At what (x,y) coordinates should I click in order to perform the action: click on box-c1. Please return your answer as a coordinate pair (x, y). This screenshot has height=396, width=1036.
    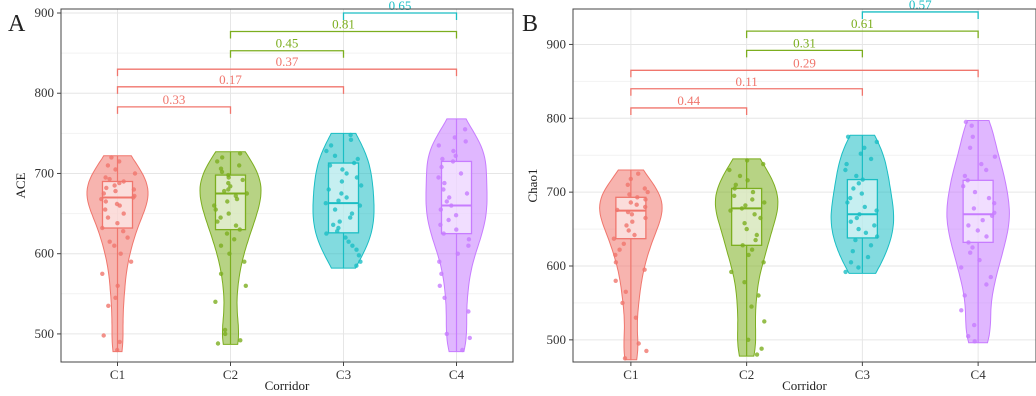
    Looking at the image, I should click on (631, 218).